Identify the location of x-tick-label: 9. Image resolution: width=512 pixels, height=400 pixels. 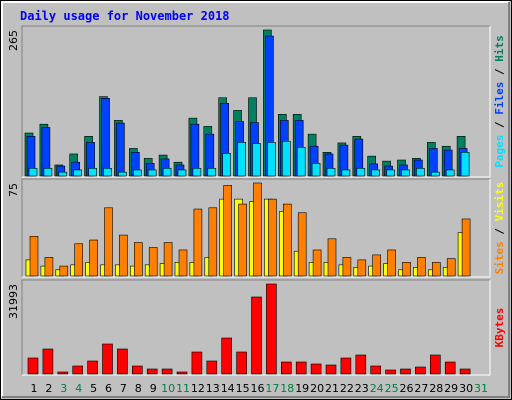
(153, 388).